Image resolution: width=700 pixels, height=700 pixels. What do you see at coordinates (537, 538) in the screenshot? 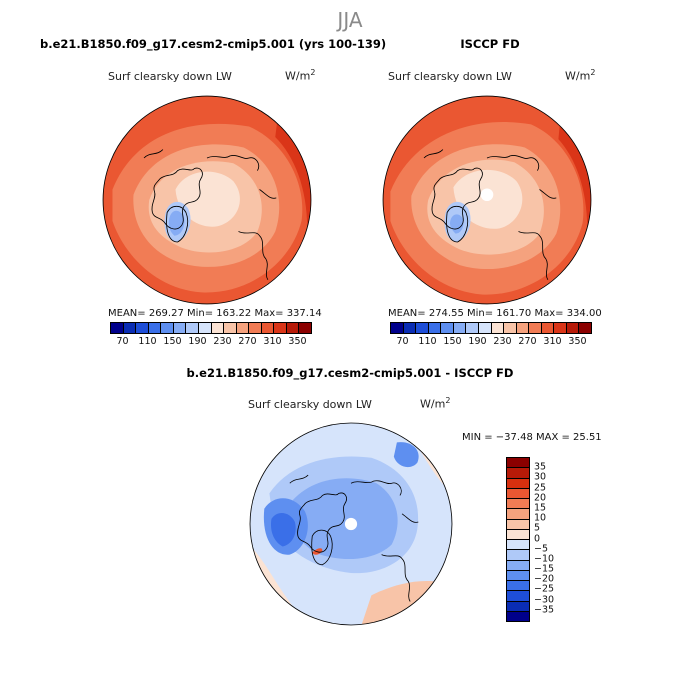
I see `colorbar-tick-label: 0` at bounding box center [537, 538].